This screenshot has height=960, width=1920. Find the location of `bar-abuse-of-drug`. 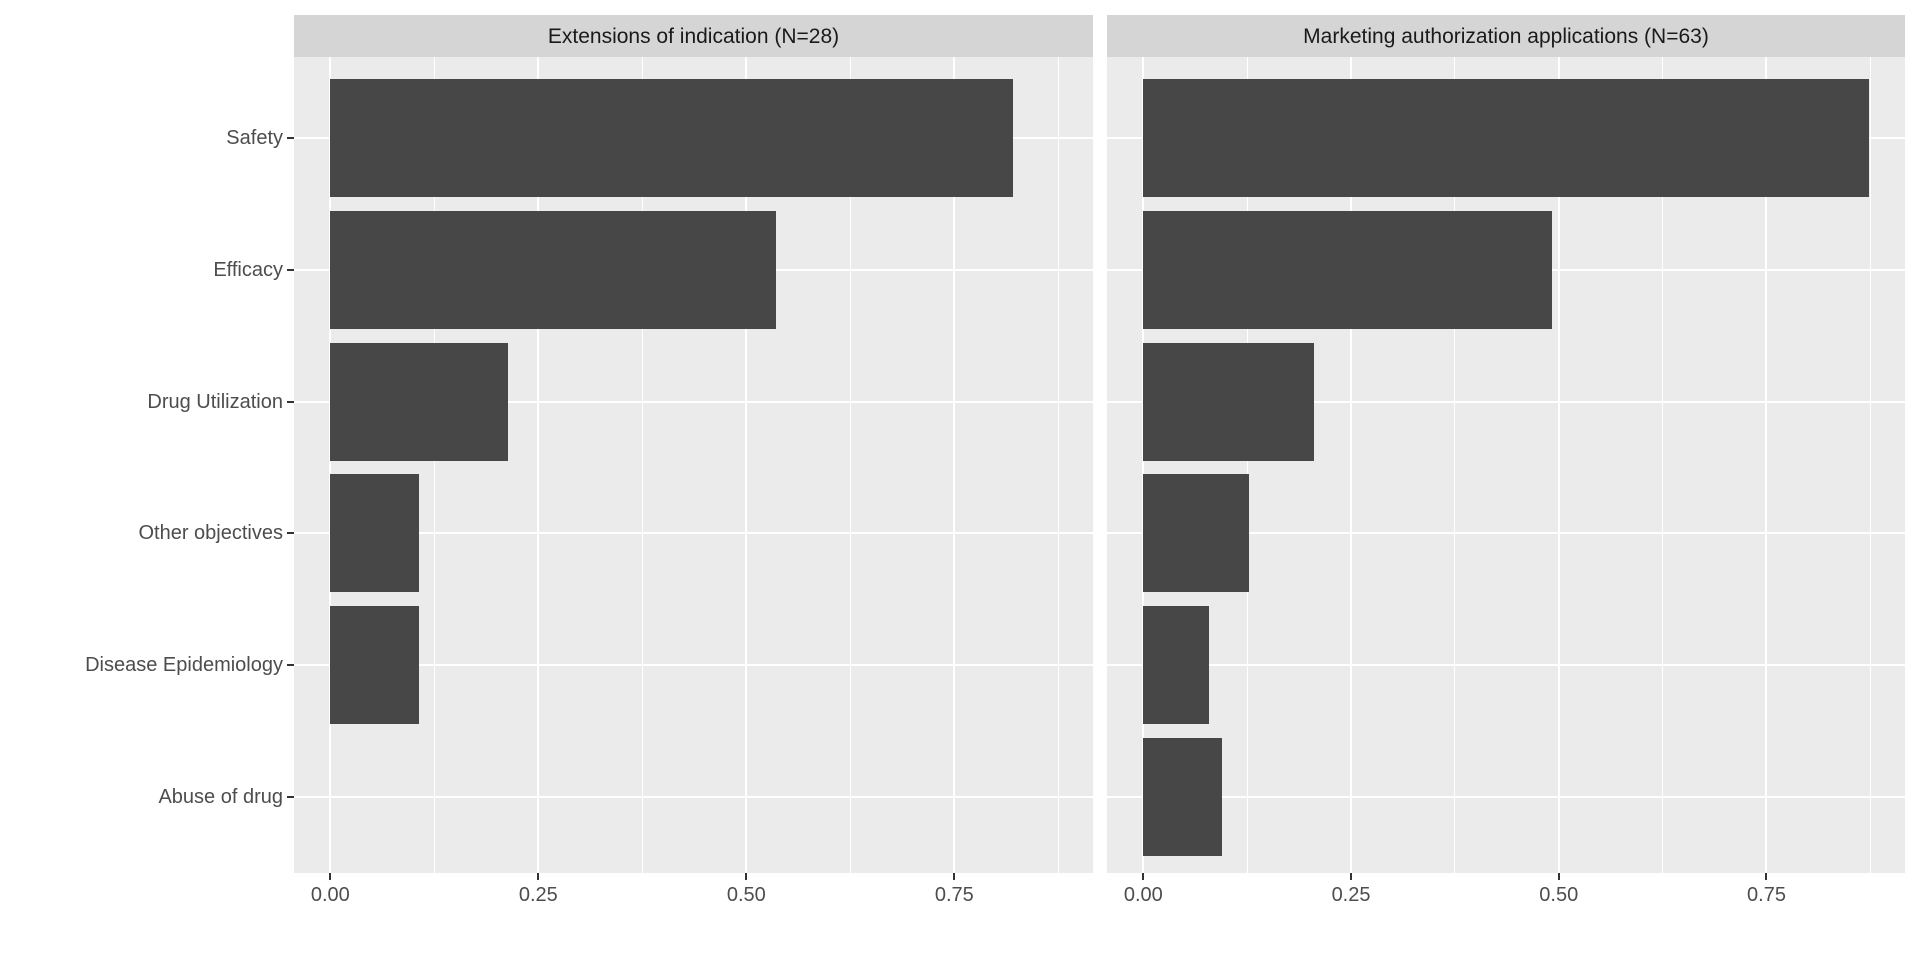

bar-abuse-of-drug is located at coordinates (1183, 797).